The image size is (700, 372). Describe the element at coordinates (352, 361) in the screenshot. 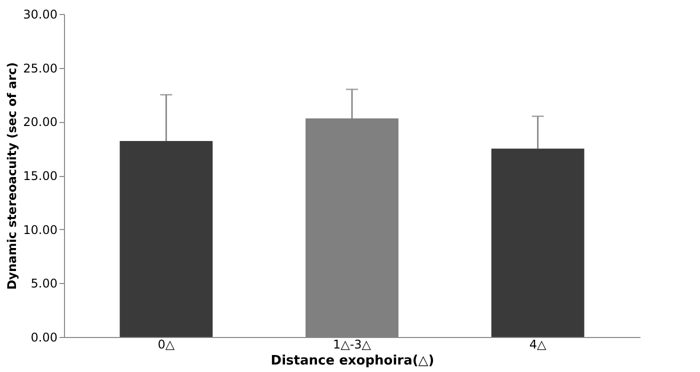

I see `x-axis-title: Distance exophoira(△)` at that location.